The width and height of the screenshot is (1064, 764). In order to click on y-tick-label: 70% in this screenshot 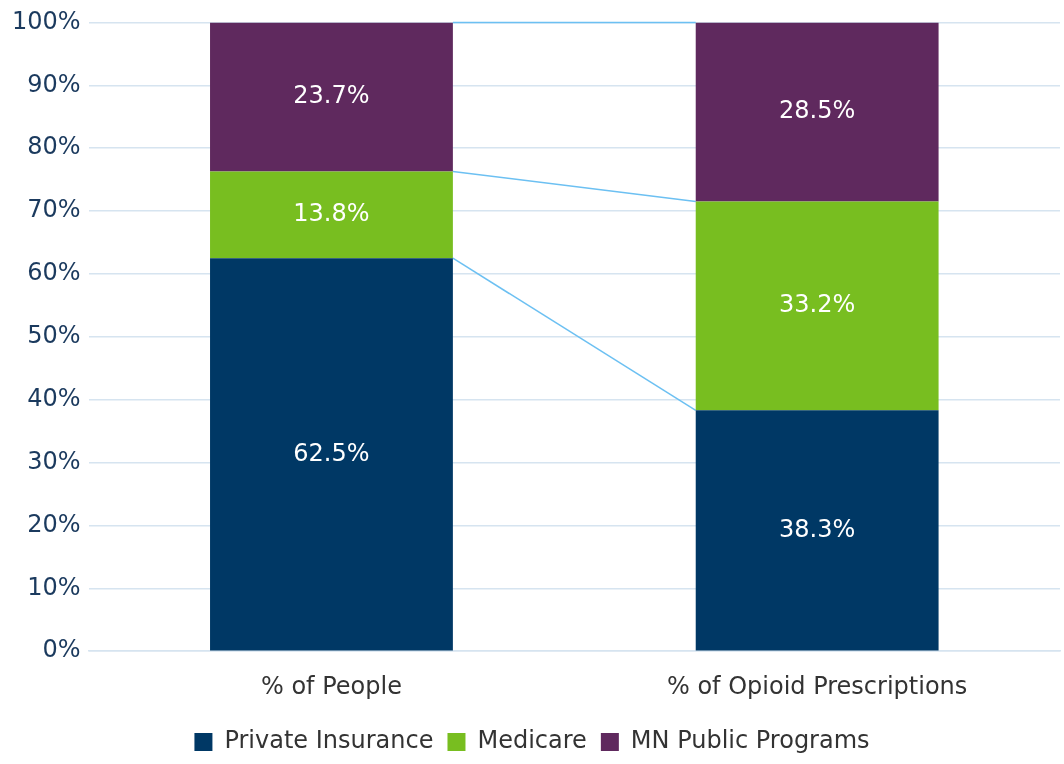, I will do `click(54, 209)`.